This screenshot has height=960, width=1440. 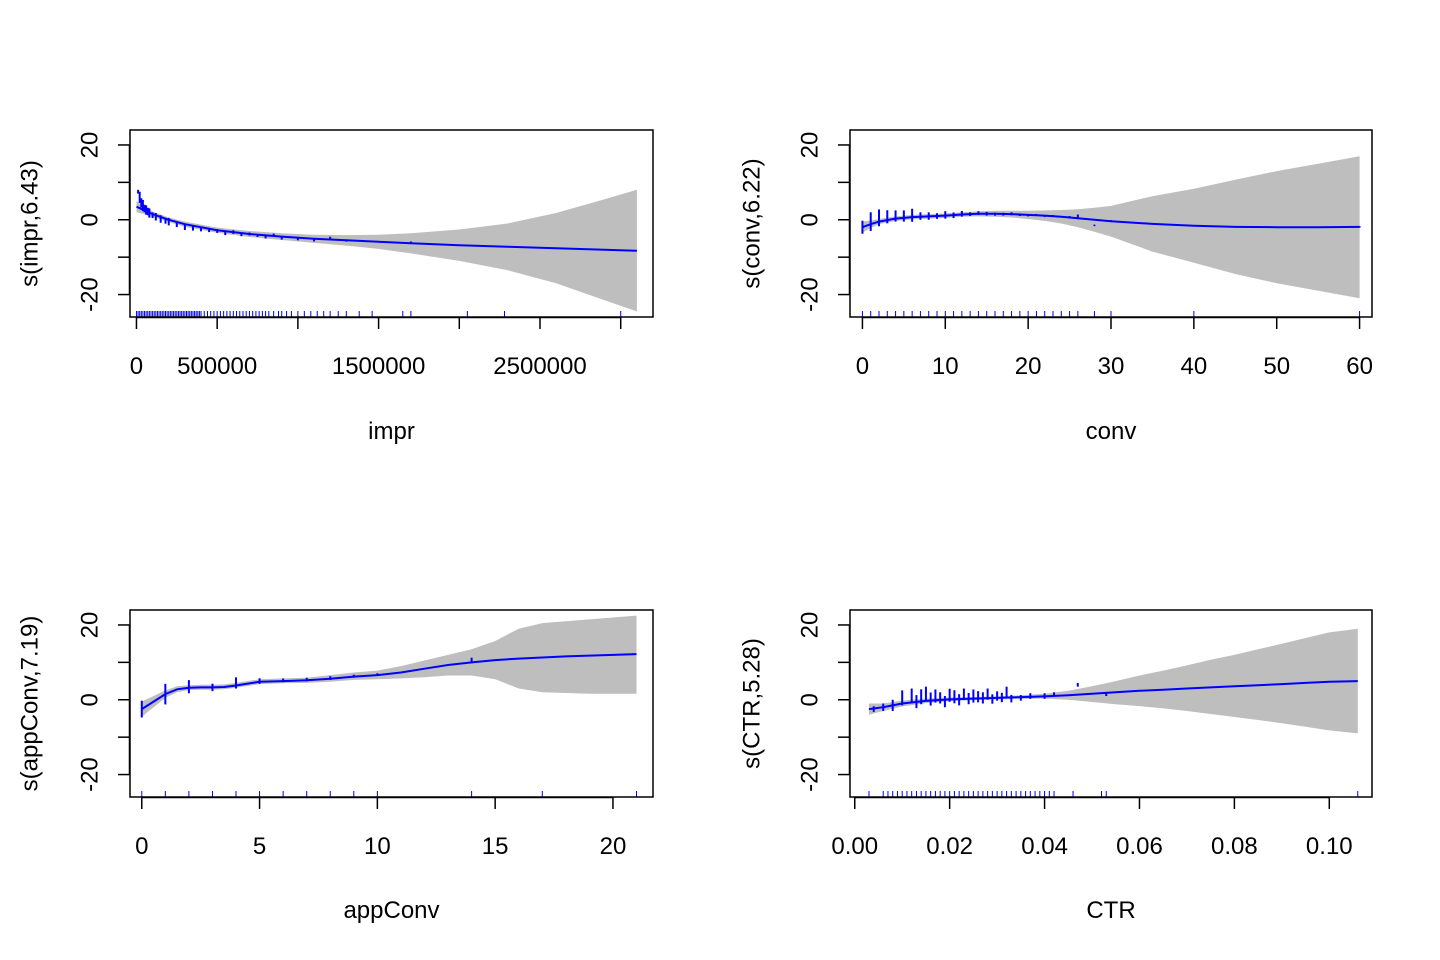 What do you see at coordinates (1329, 846) in the screenshot?
I see `x-tick-label: 0.10` at bounding box center [1329, 846].